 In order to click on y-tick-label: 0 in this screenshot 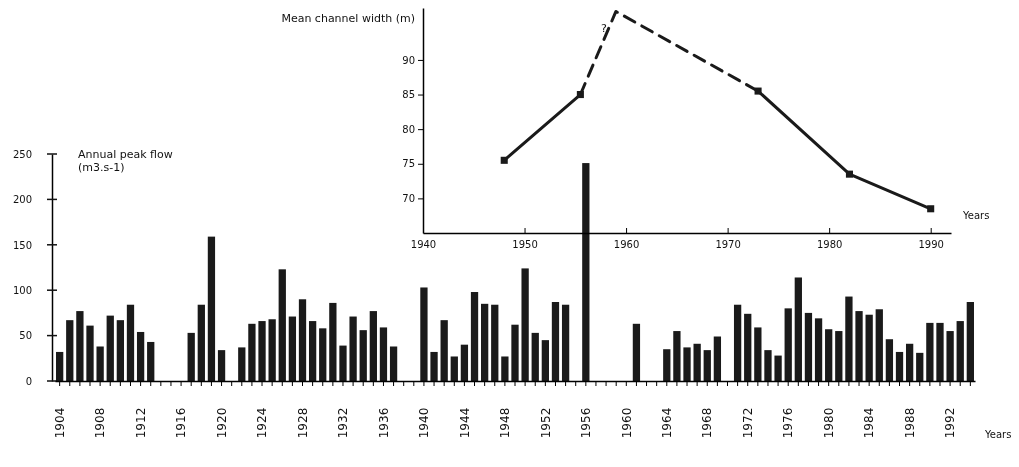, I will do `click(28, 381)`.